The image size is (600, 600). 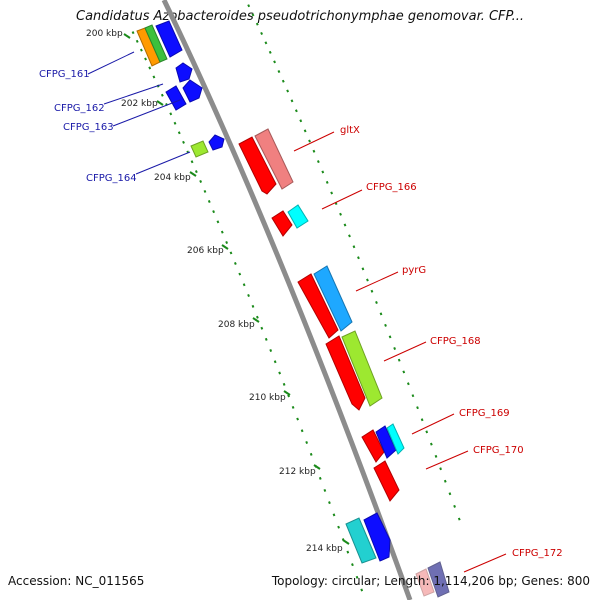 What do you see at coordinates (111, 178) in the screenshot?
I see `gene-label: CFPG_164` at bounding box center [111, 178].